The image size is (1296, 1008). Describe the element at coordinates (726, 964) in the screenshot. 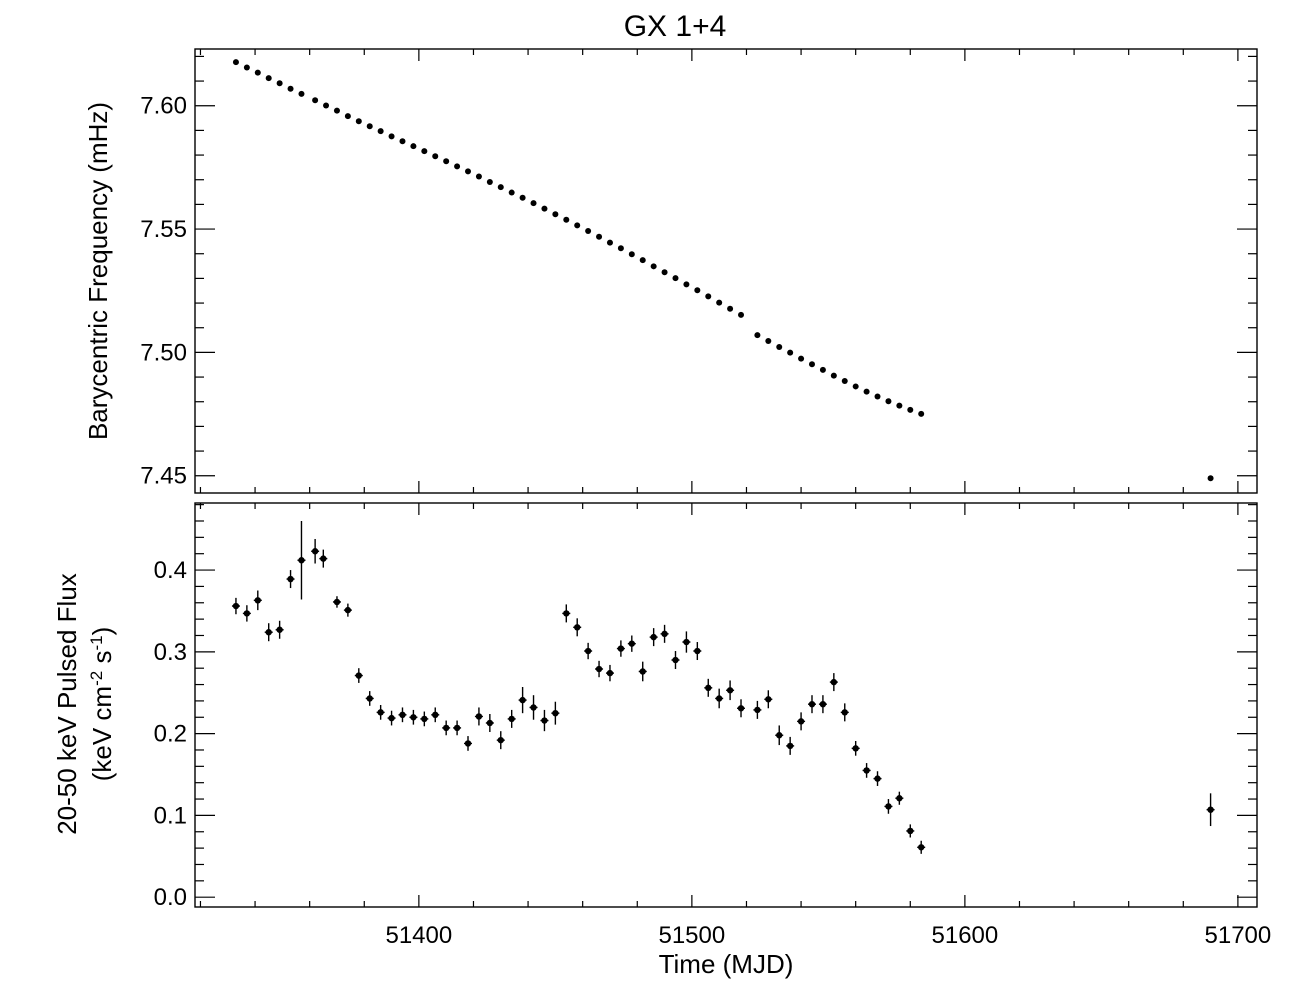

I see `x-axis-title: Time (MJD)` at that location.